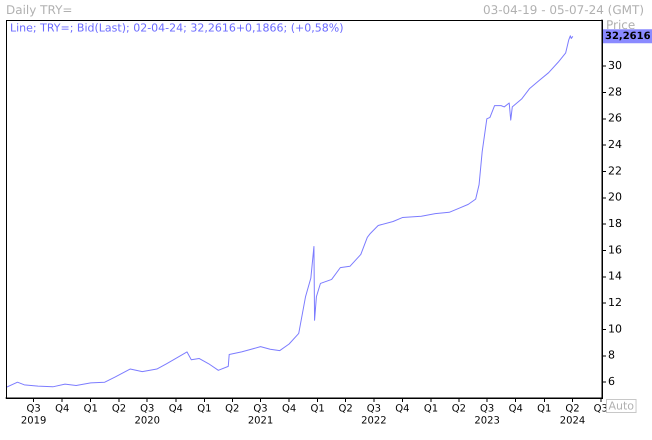  Describe the element at coordinates (611, 355) in the screenshot. I see `y-tick-label: 8` at that location.